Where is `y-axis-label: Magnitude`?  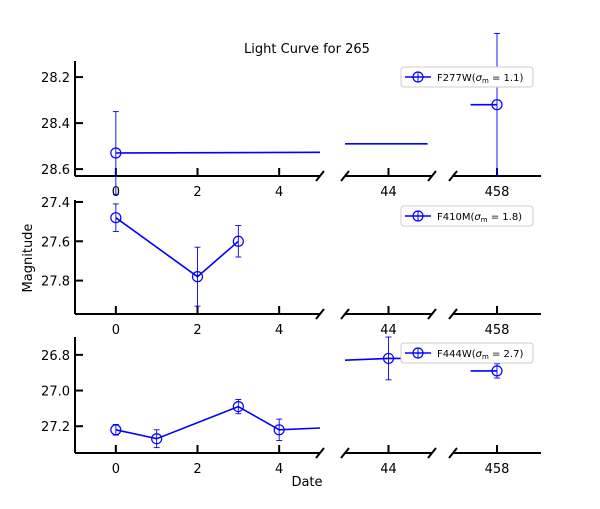 y-axis-label: Magnitude is located at coordinates (28, 258).